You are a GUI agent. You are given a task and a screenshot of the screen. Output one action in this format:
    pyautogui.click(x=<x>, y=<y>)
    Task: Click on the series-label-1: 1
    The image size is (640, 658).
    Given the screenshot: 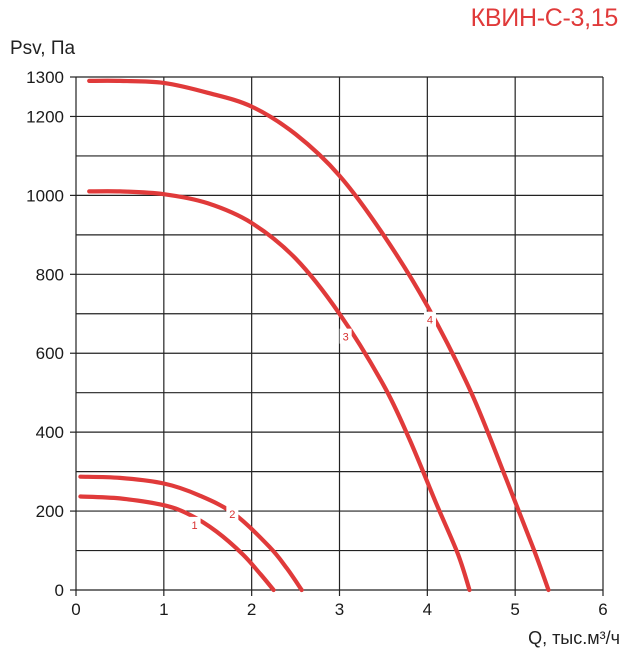 What is the action you would take?
    pyautogui.click(x=195, y=526)
    